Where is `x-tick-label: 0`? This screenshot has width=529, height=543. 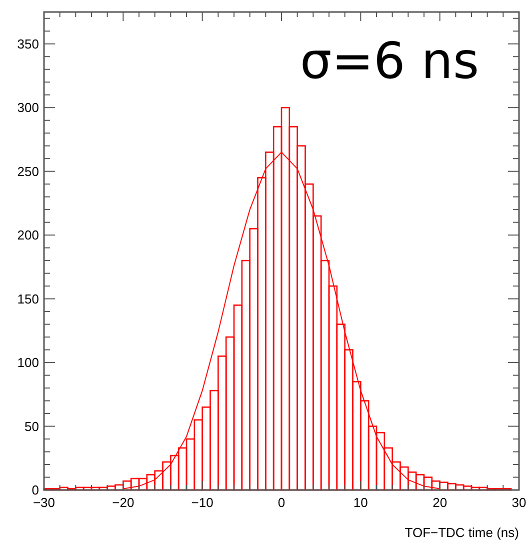
x-tick-label: 0 is located at coordinates (282, 502).